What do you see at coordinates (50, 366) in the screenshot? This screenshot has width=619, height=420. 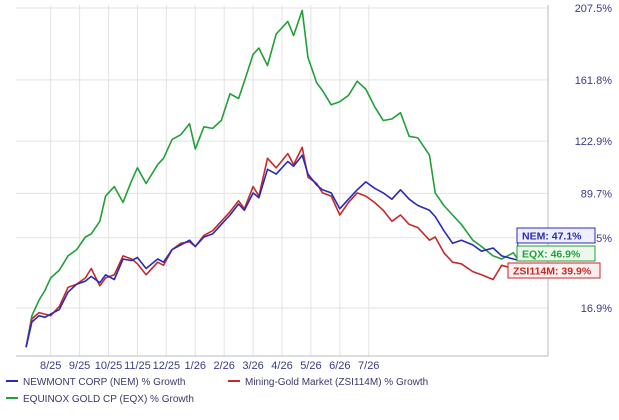 I see `x-tick-label: 8/25` at bounding box center [50, 366].